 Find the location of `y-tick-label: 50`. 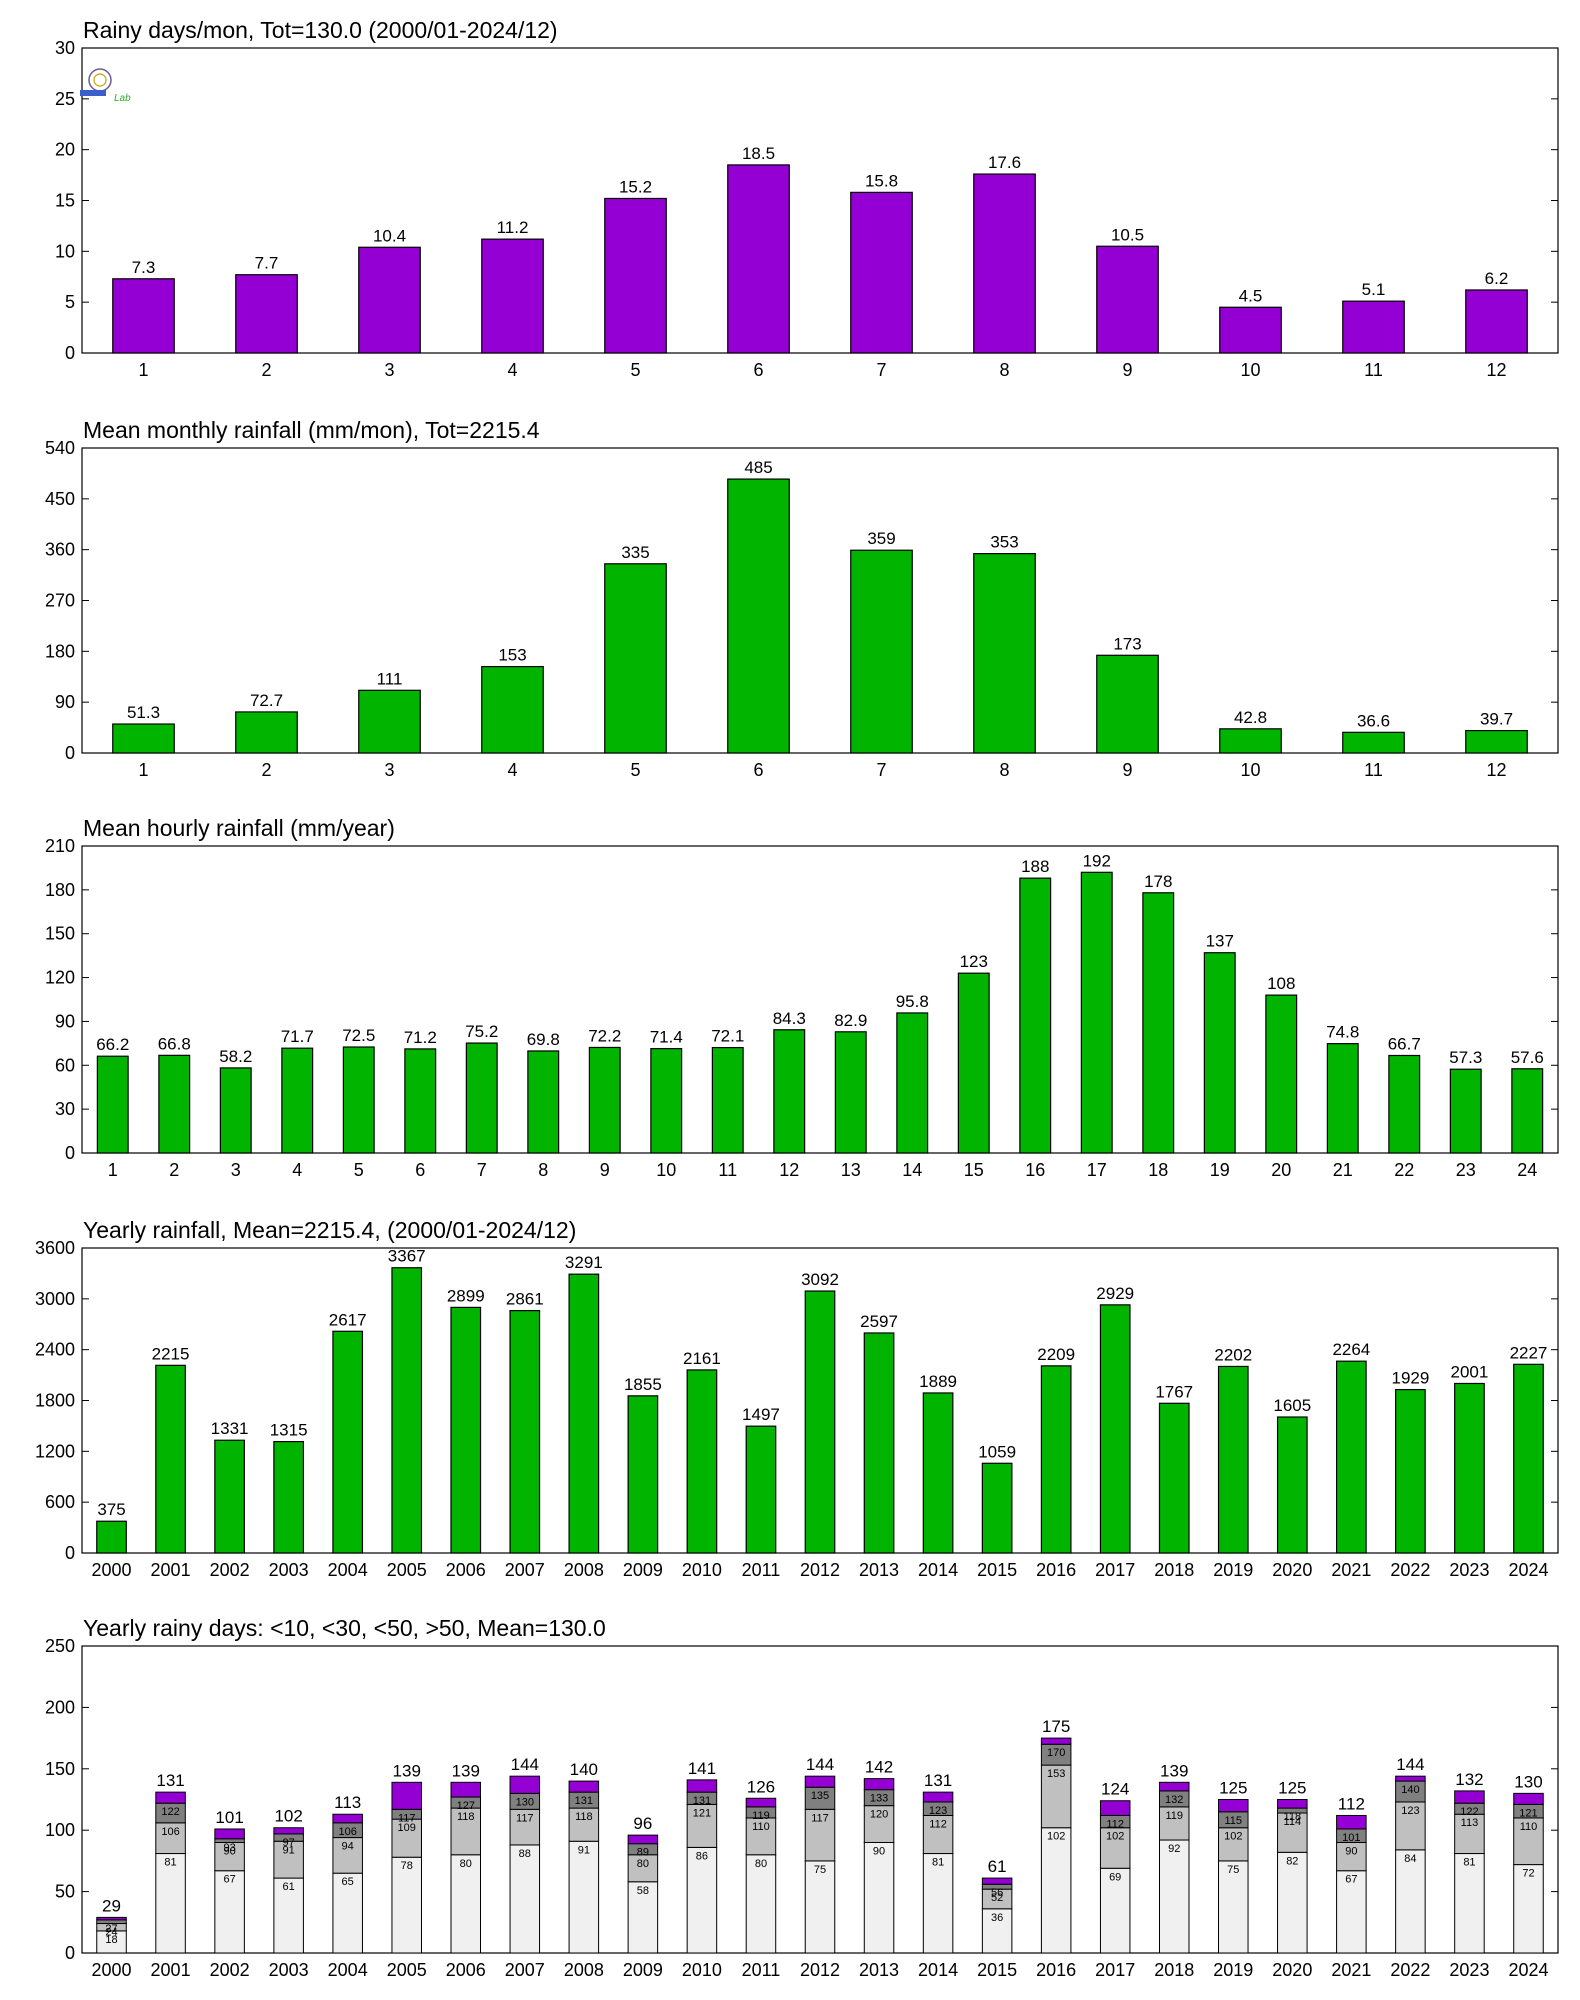

y-tick-label: 50 is located at coordinates (65, 1892).